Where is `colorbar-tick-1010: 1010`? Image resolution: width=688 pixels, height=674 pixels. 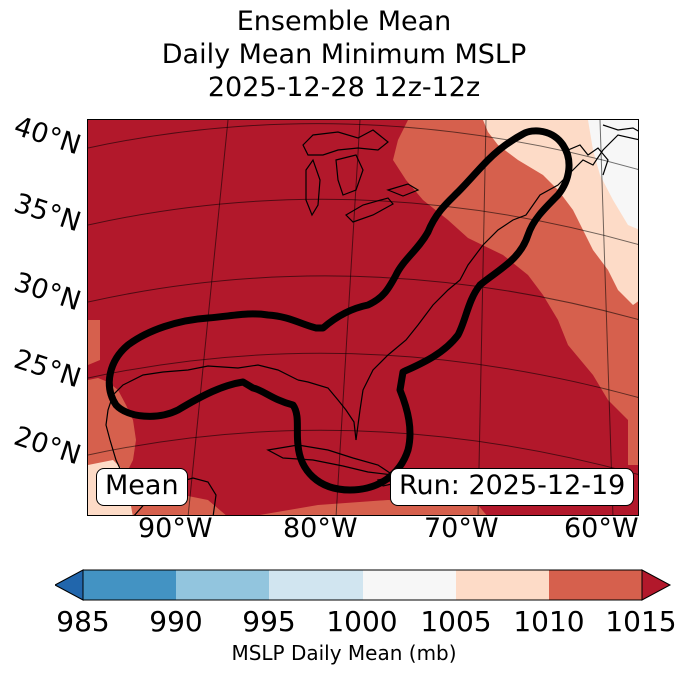
colorbar-tick-1010: 1010 is located at coordinates (549, 621).